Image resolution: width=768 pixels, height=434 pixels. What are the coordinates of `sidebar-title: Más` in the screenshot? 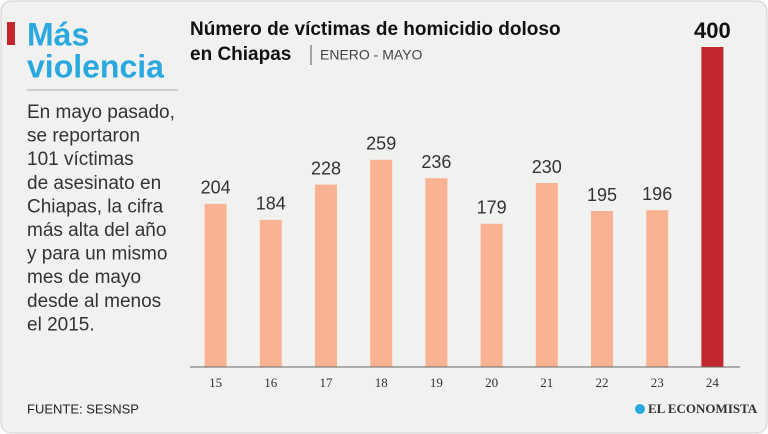 It's located at (58, 34).